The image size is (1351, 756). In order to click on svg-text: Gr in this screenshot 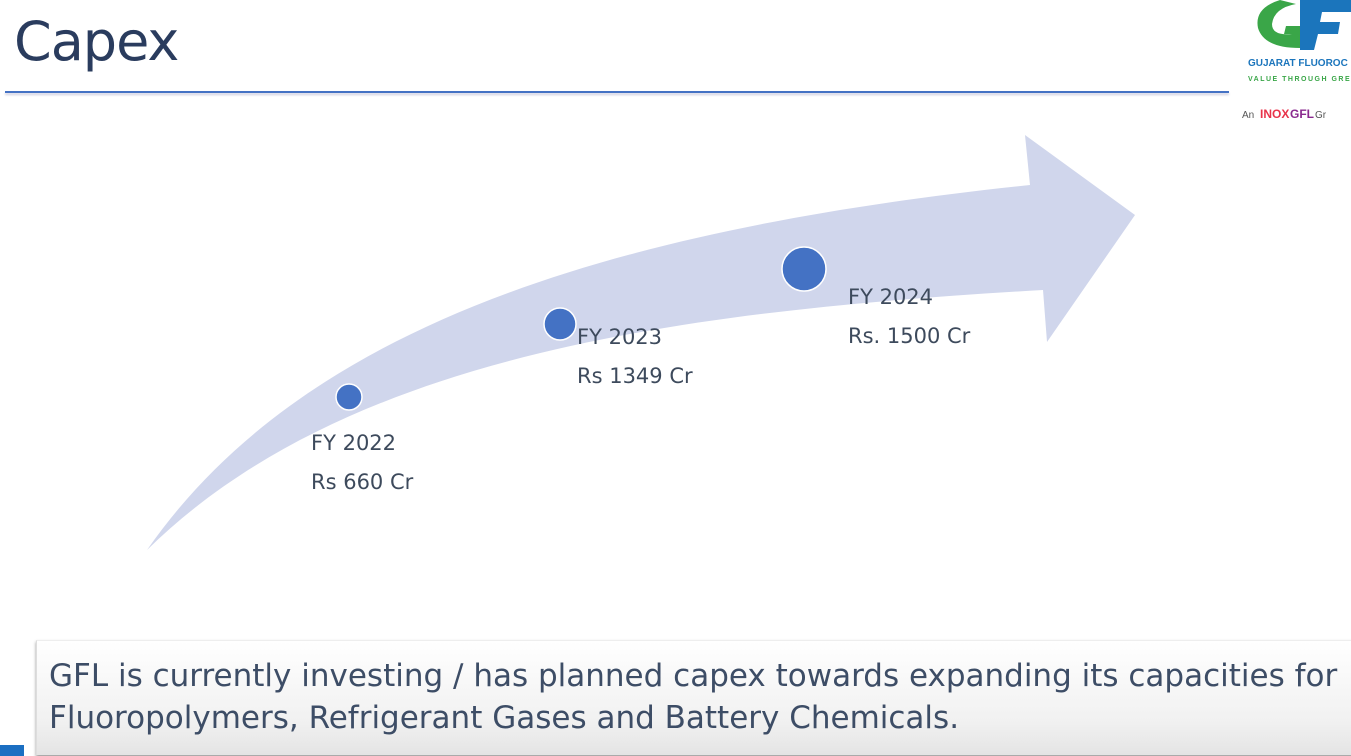, I will do `click(1321, 115)`.